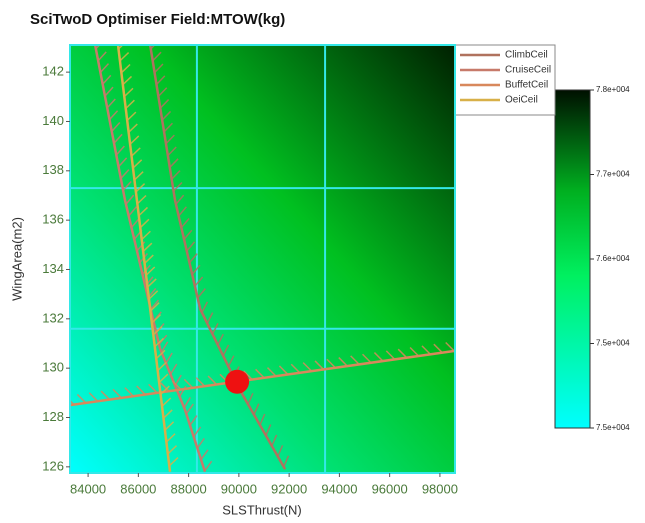 Image resolution: width=645 pixels, height=523 pixels. I want to click on y-tick-label: 128, so click(53, 416).